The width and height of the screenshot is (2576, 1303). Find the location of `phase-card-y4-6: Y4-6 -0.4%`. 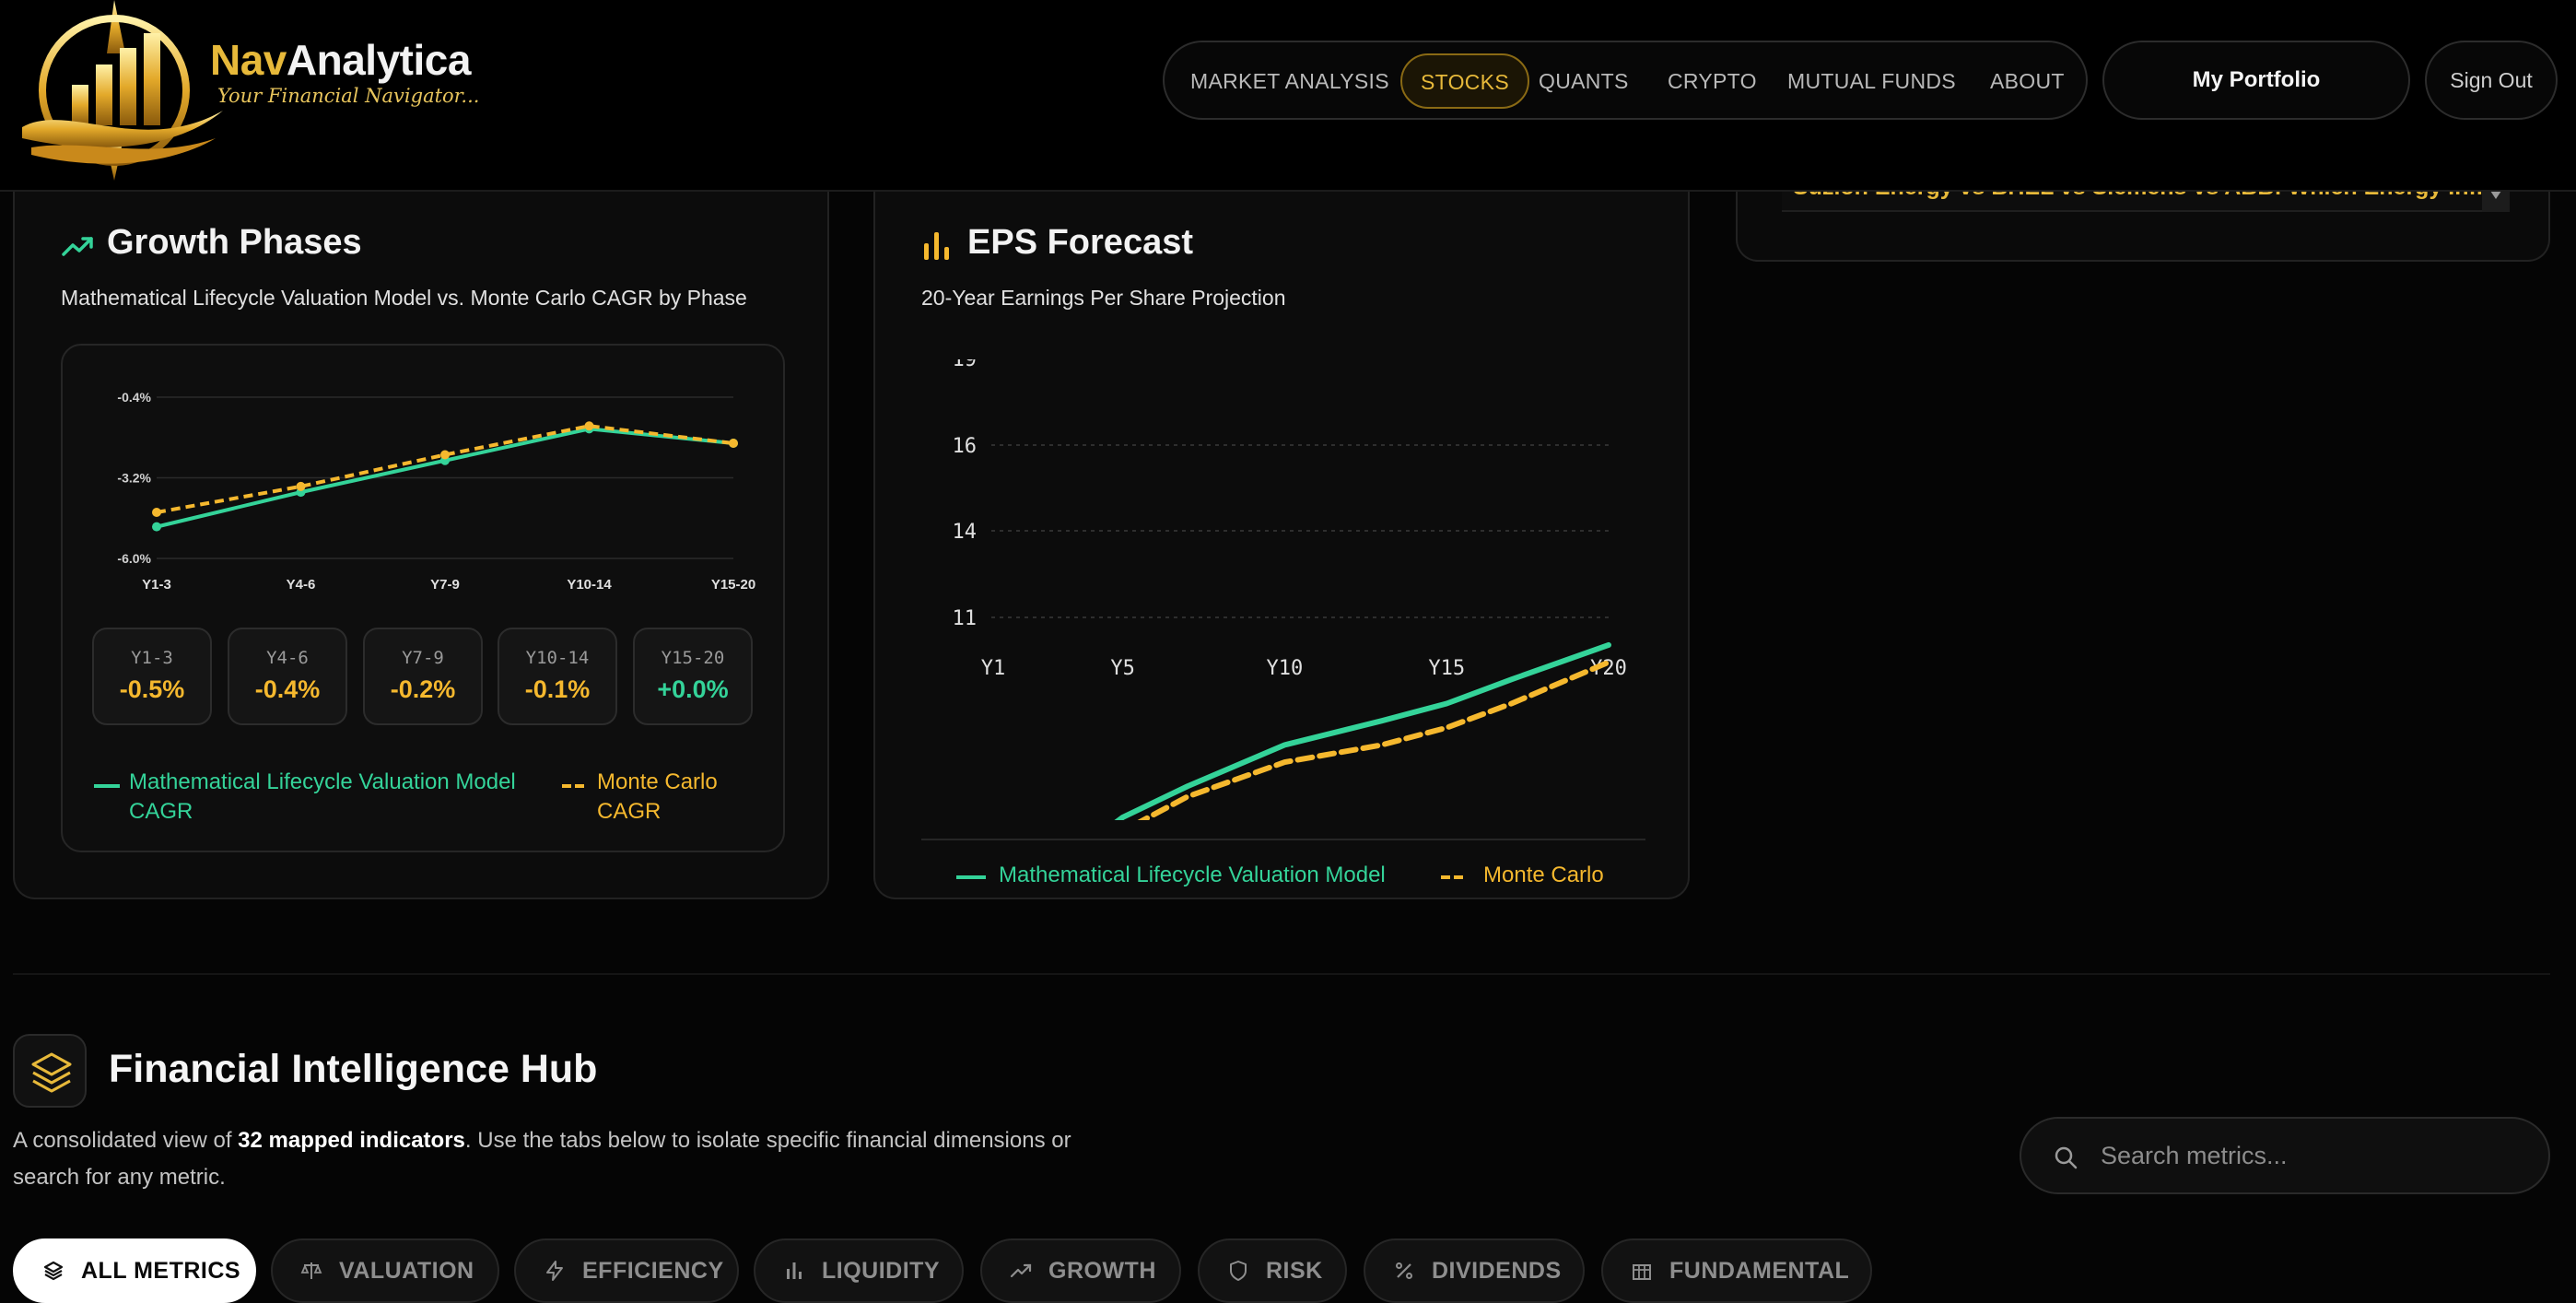

phase-card-y4-6: Y4-6 -0.4% is located at coordinates (287, 676).